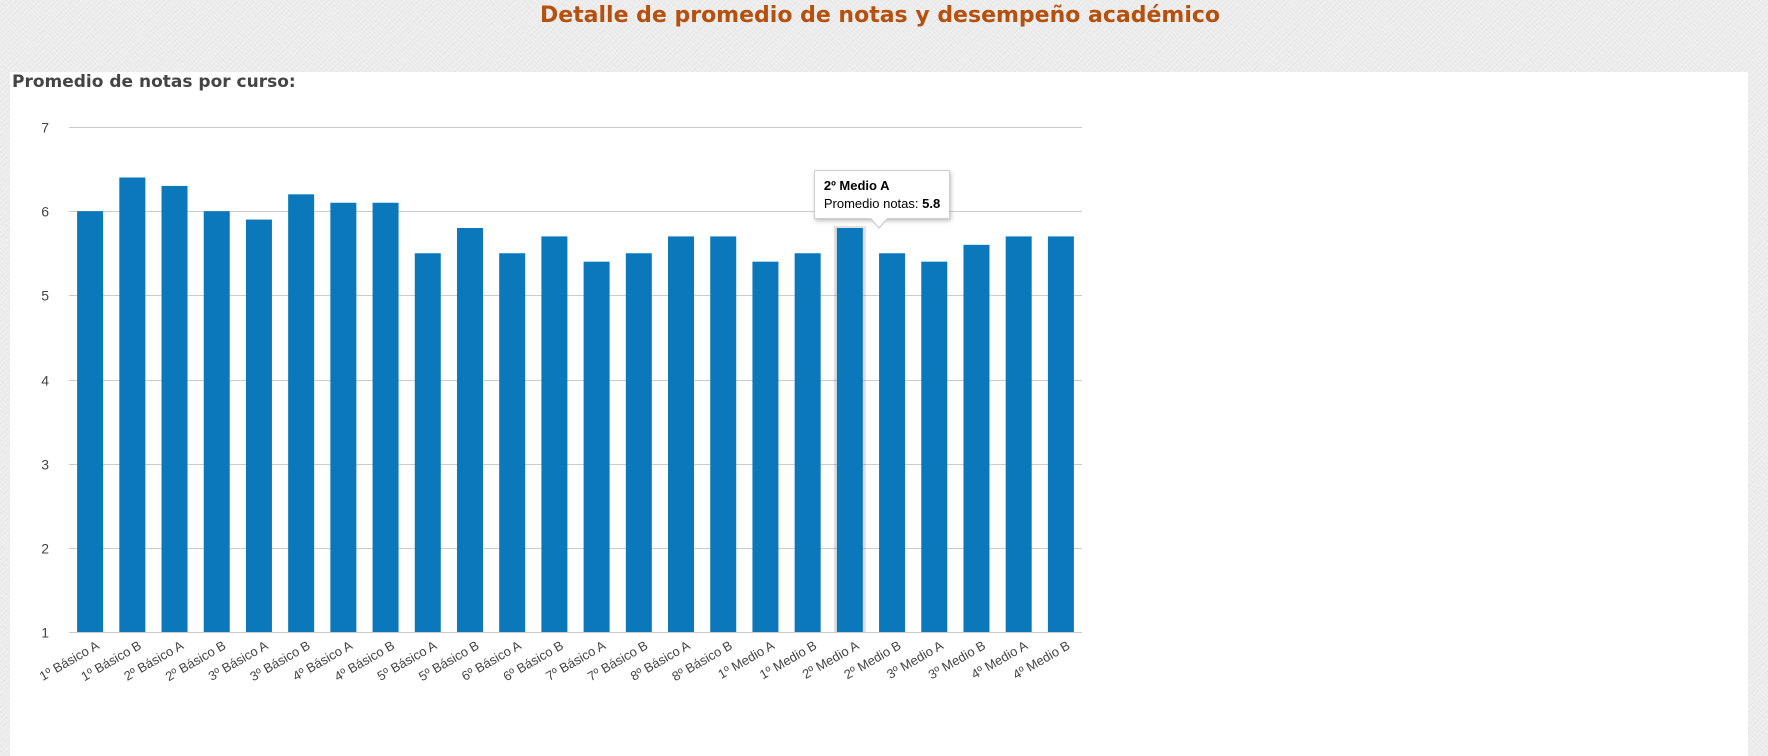  I want to click on y-tick-label: 3, so click(45, 465).